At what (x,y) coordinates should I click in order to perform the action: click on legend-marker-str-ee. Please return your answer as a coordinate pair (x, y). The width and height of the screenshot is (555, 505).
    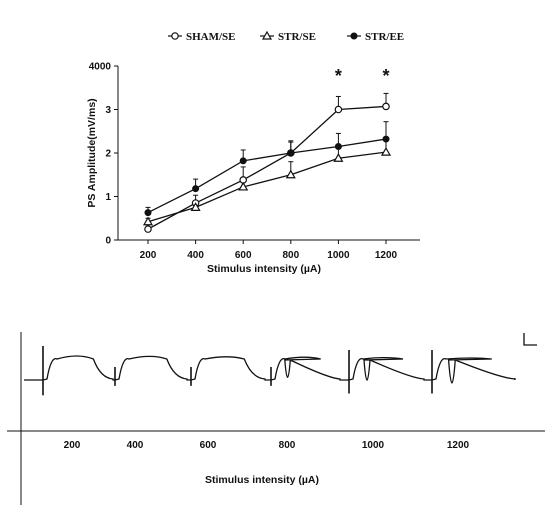
    Looking at the image, I should click on (354, 36).